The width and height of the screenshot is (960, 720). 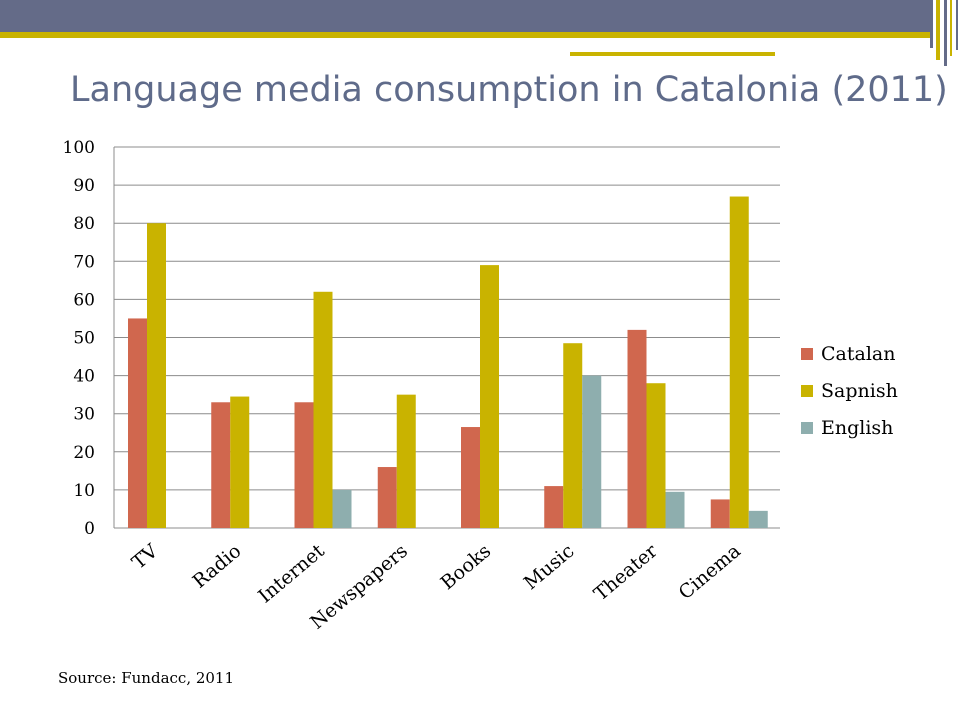 What do you see at coordinates (470, 477) in the screenshot?
I see `bar-catalan-books` at bounding box center [470, 477].